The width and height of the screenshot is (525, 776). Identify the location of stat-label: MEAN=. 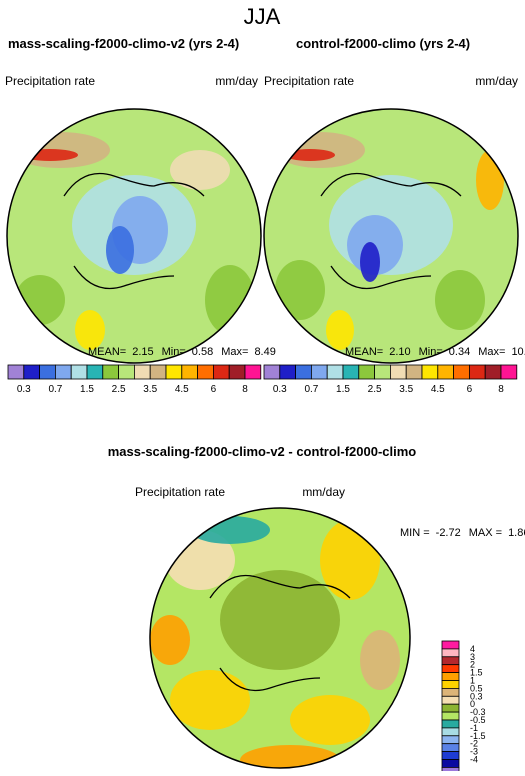
(364, 352).